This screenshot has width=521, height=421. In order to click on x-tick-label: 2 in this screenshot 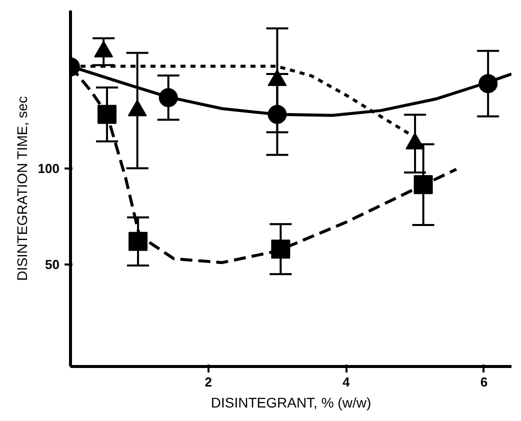, I will do `click(208, 382)`.